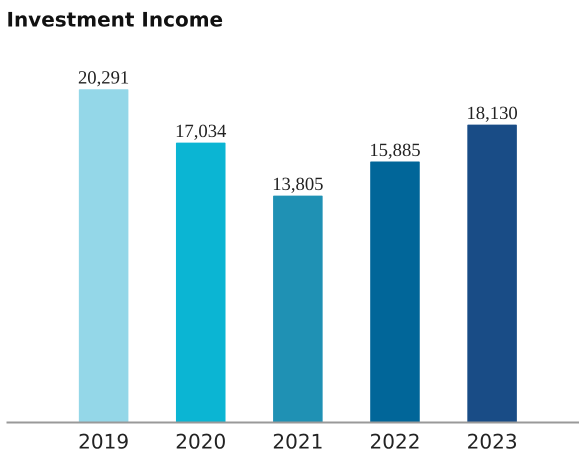  I want to click on x-tick-label: 2023, so click(492, 440).